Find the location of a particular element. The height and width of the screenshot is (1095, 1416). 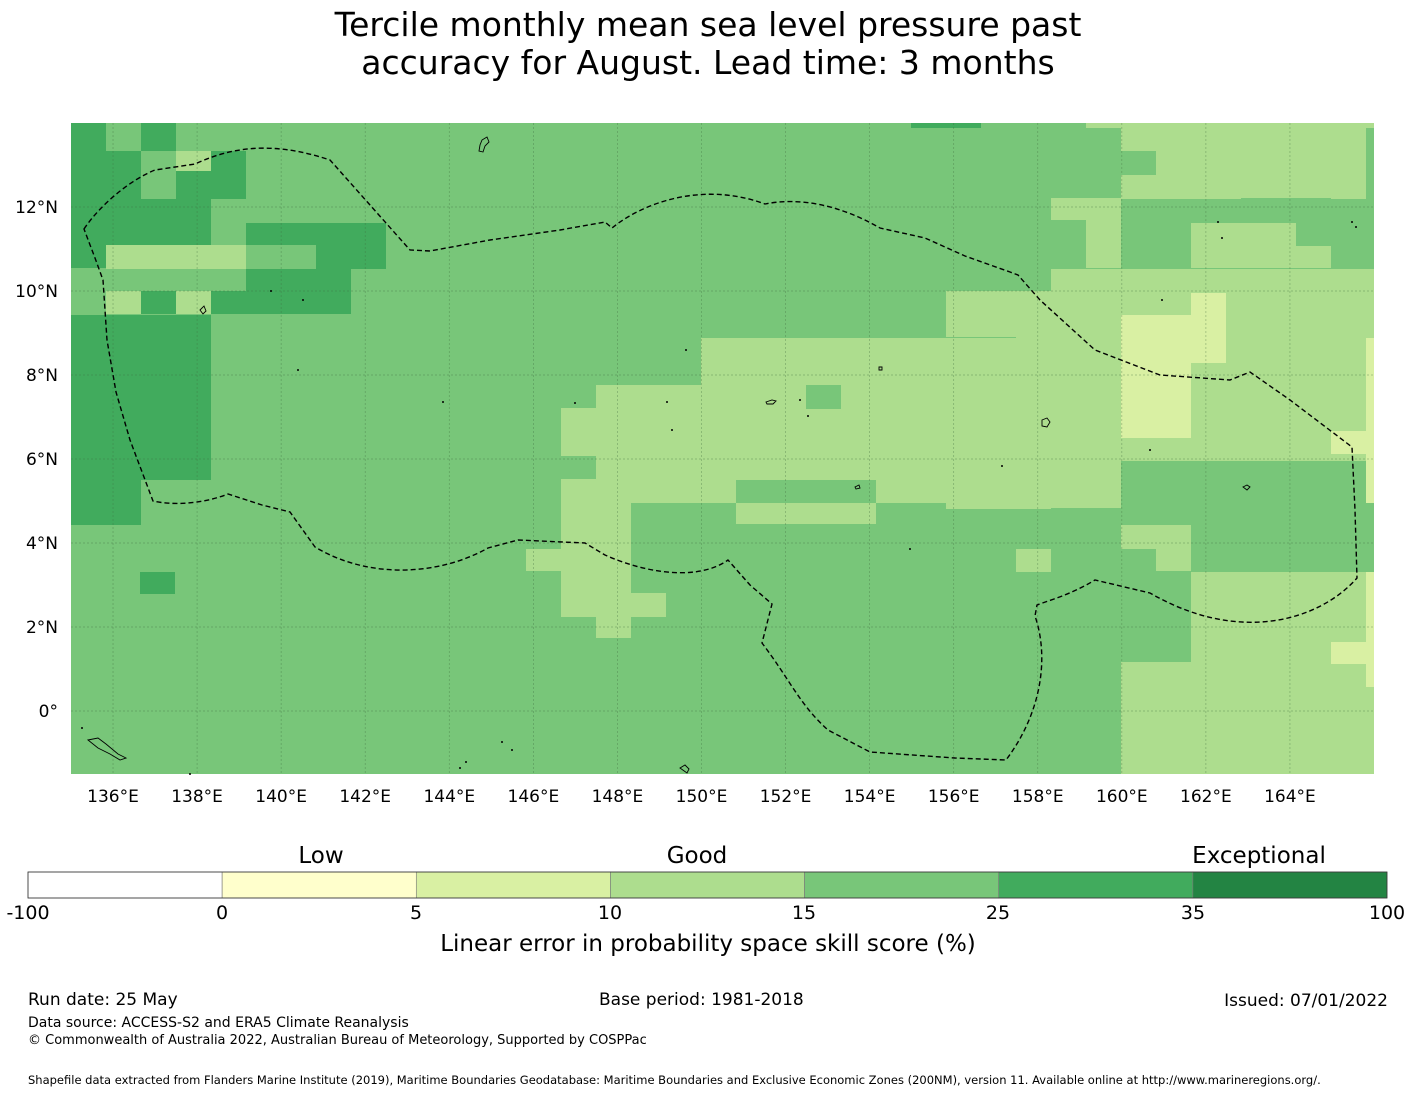

colorbar-label-low: Low is located at coordinates (321, 856).